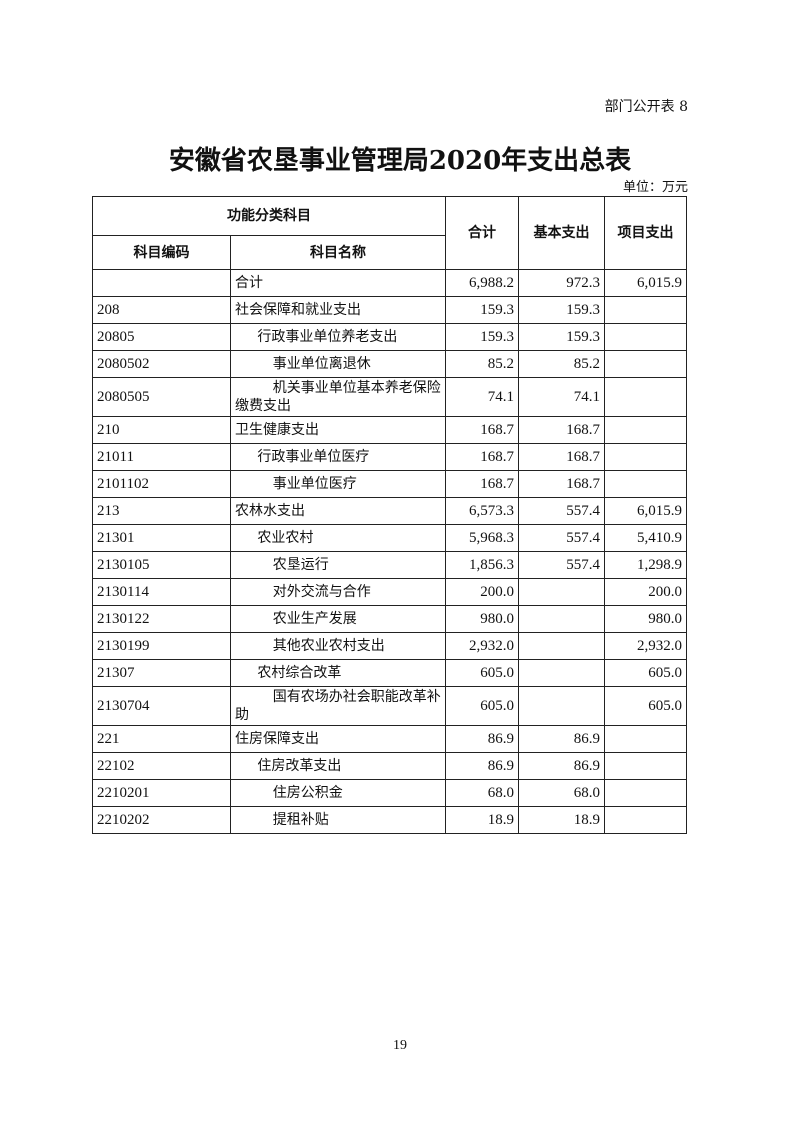 The height and width of the screenshot is (1132, 800). Describe the element at coordinates (338, 337) in the screenshot. I see `row-name: 行政事业单位养老支出` at that location.